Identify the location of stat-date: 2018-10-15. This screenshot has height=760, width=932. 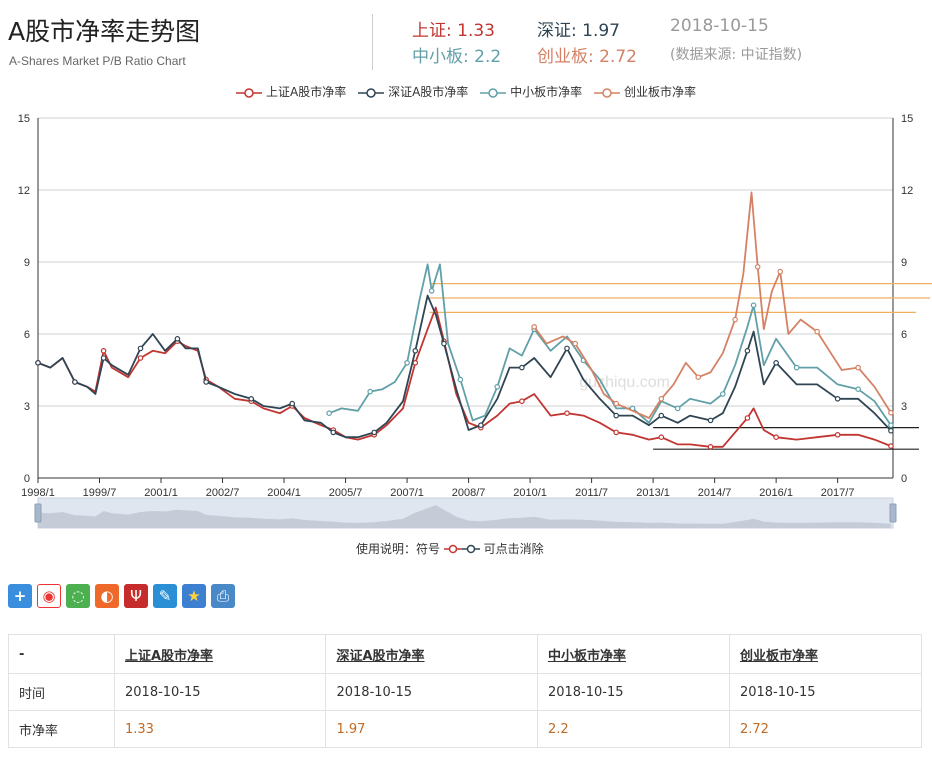
(719, 26).